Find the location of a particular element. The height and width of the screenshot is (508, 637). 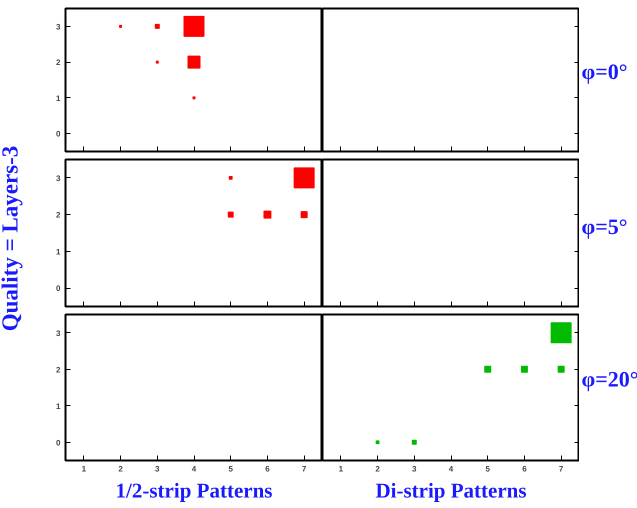

text: φ=5° is located at coordinates (605, 226).